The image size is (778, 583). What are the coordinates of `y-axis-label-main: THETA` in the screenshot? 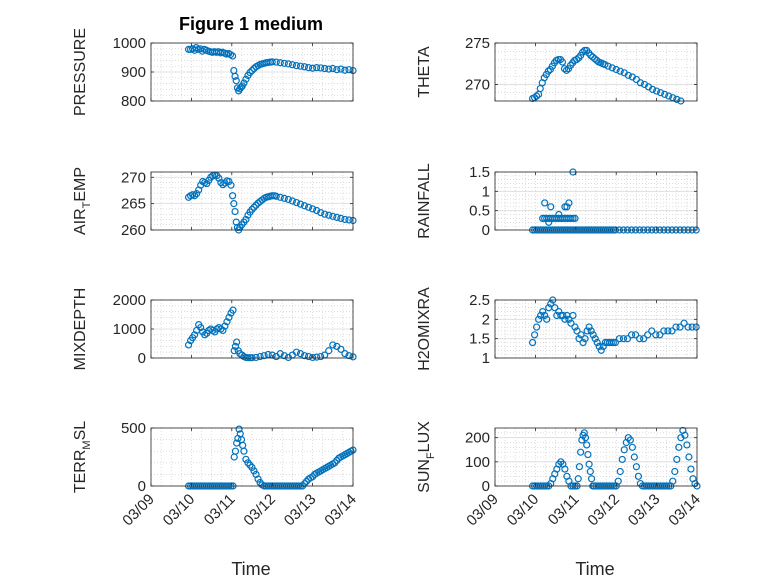 It's located at (424, 72).